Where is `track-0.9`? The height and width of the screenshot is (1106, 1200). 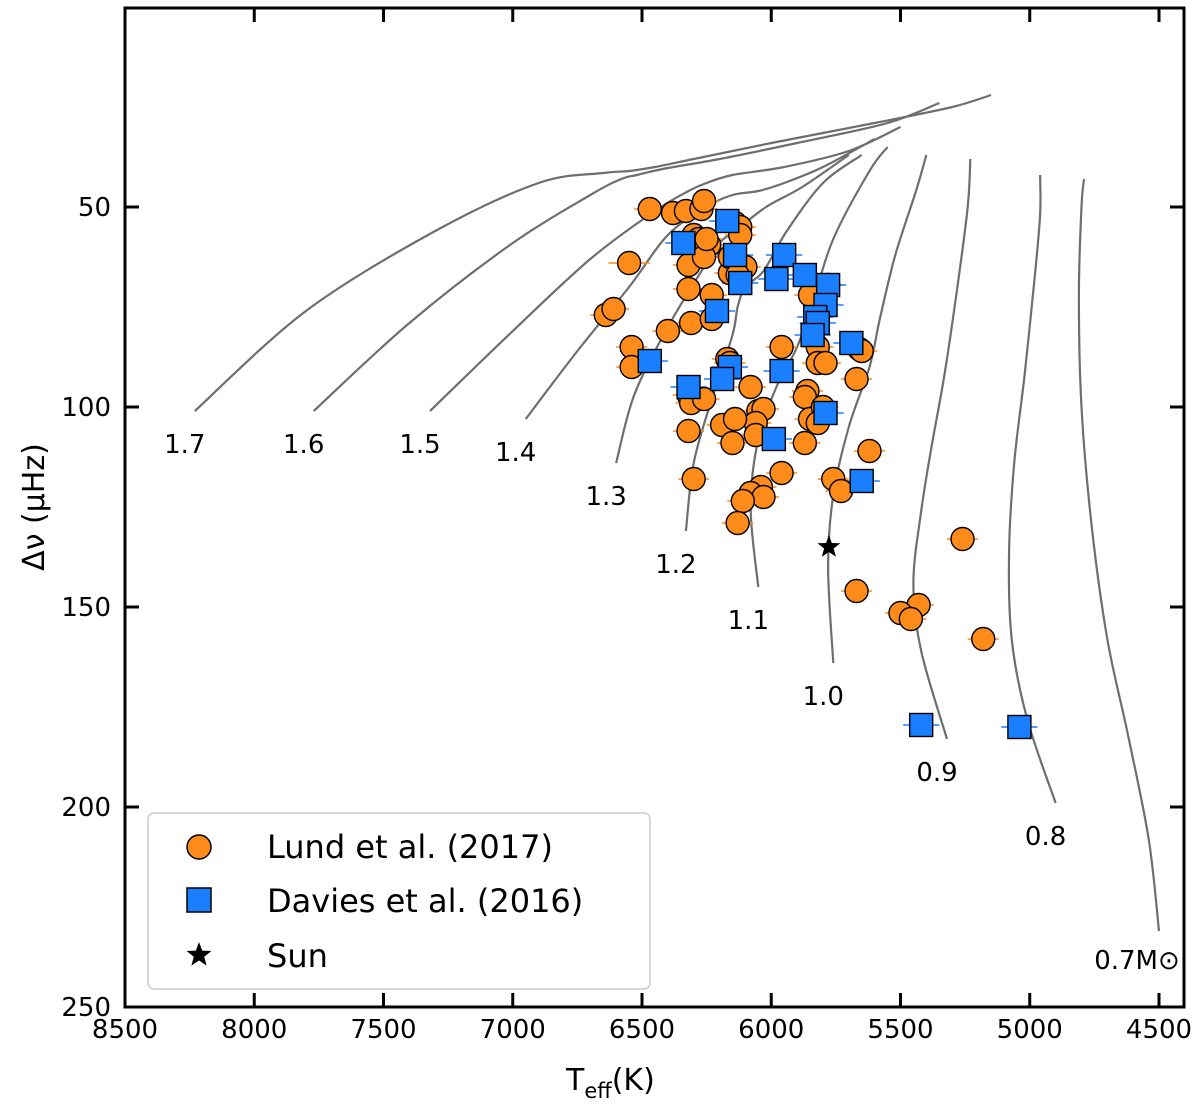 track-0.9 is located at coordinates (942, 449).